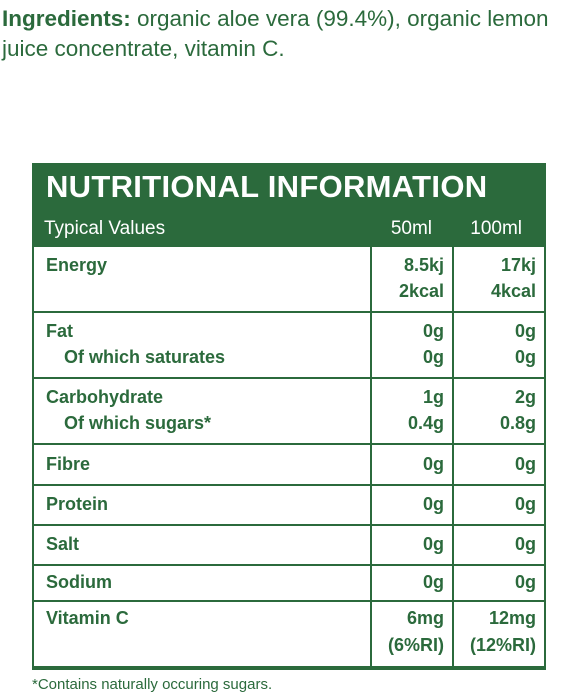 The width and height of the screenshot is (583, 700). I want to click on row-fat-label: Fat Of which saturates, so click(202, 345).